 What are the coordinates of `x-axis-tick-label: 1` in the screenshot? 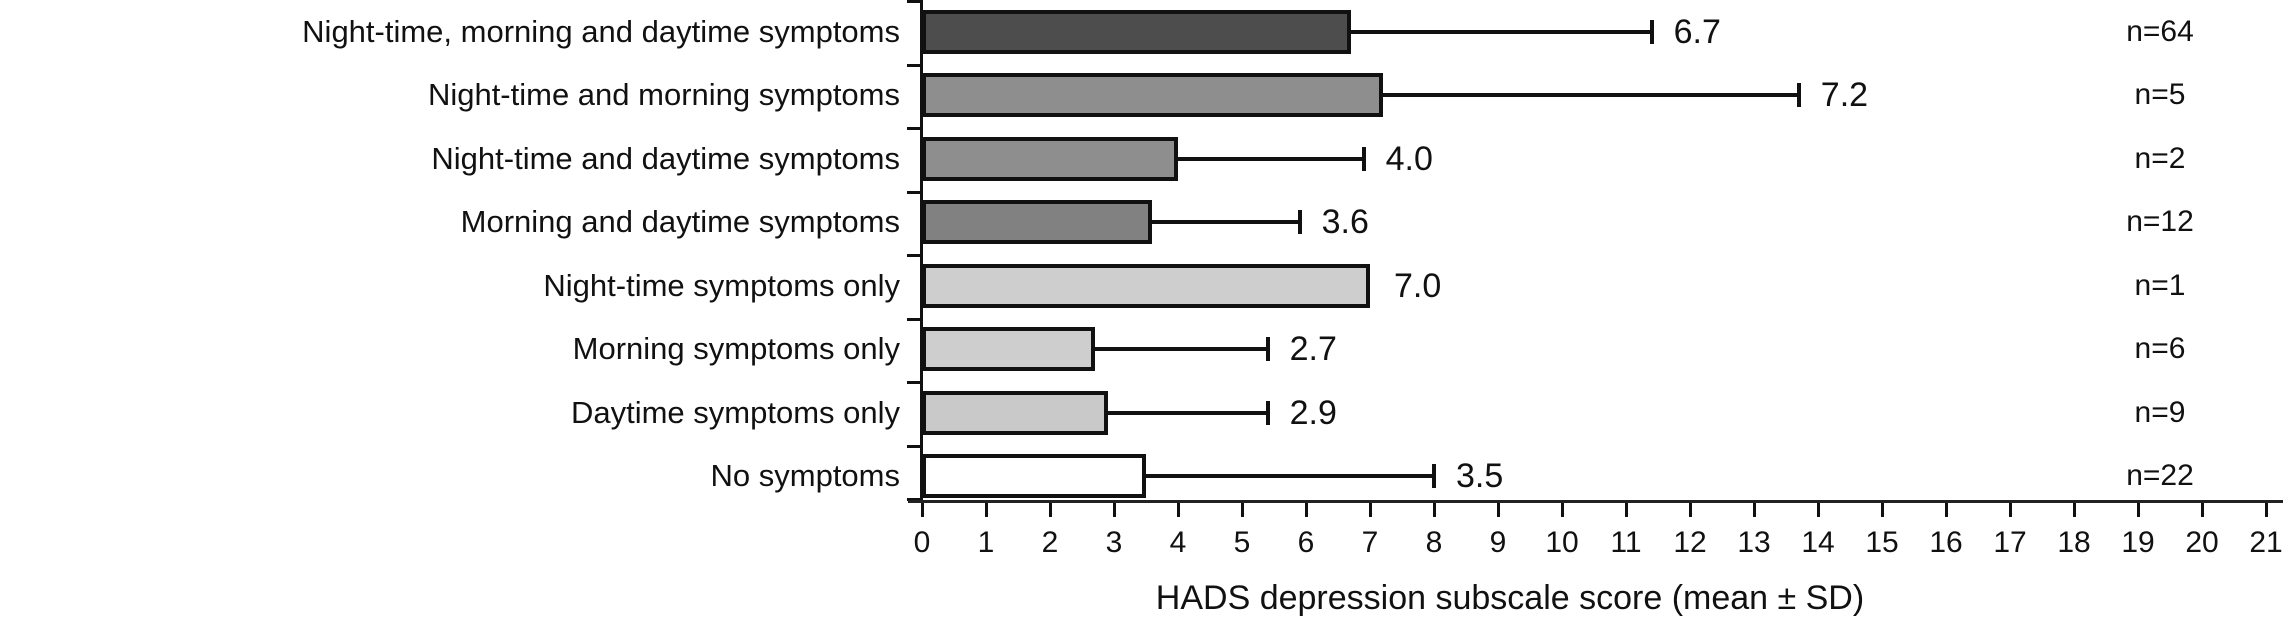 It's located at (986, 542).